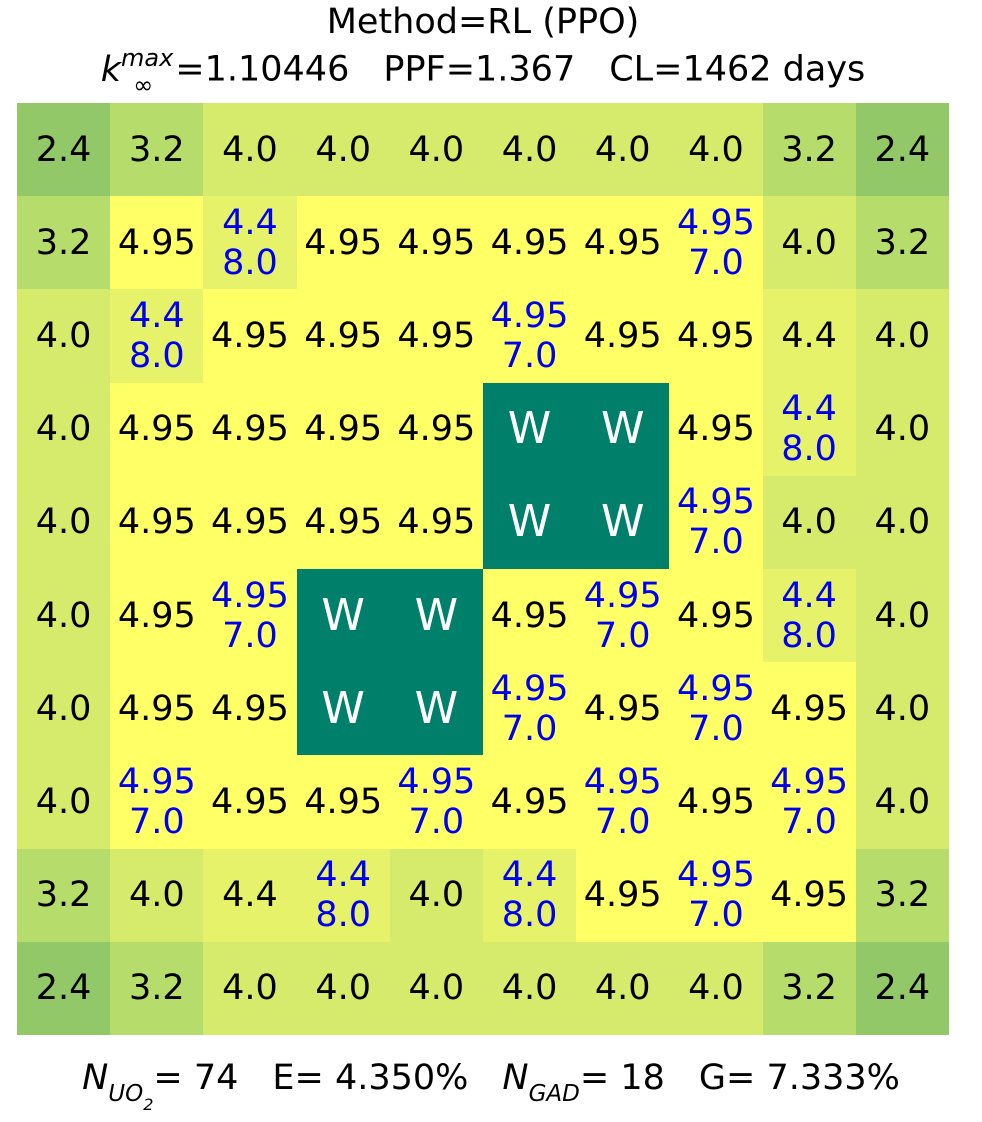 Image resolution: width=982 pixels, height=1122 pixels. I want to click on fuel-cell: 2.4, so click(902, 988).